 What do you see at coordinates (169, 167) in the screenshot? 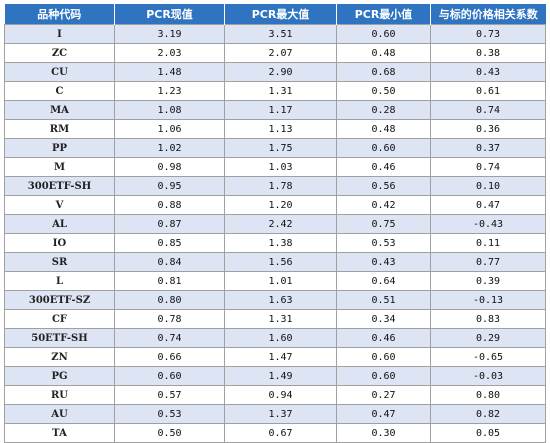
I see `cell-pcr-current: 0.98` at bounding box center [169, 167].